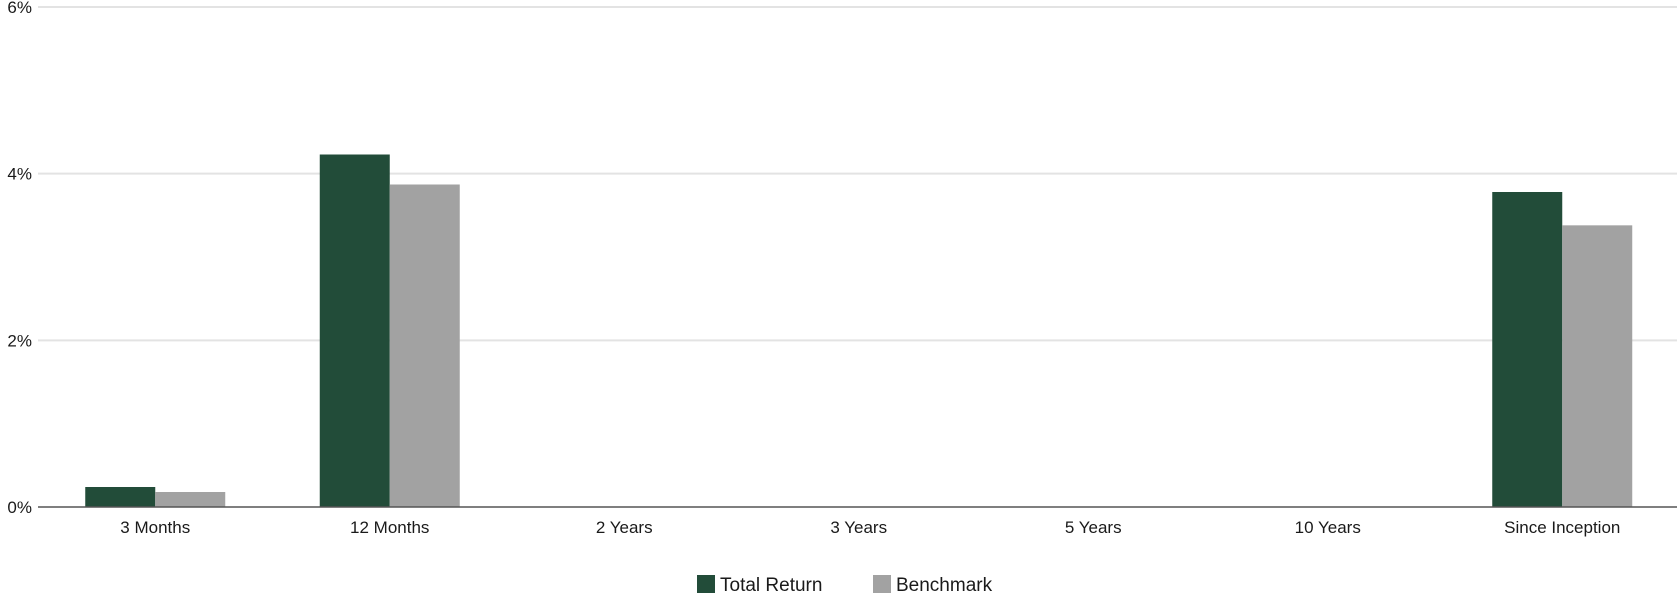 The width and height of the screenshot is (1677, 602). I want to click on y-tick-label: 4%, so click(19, 174).